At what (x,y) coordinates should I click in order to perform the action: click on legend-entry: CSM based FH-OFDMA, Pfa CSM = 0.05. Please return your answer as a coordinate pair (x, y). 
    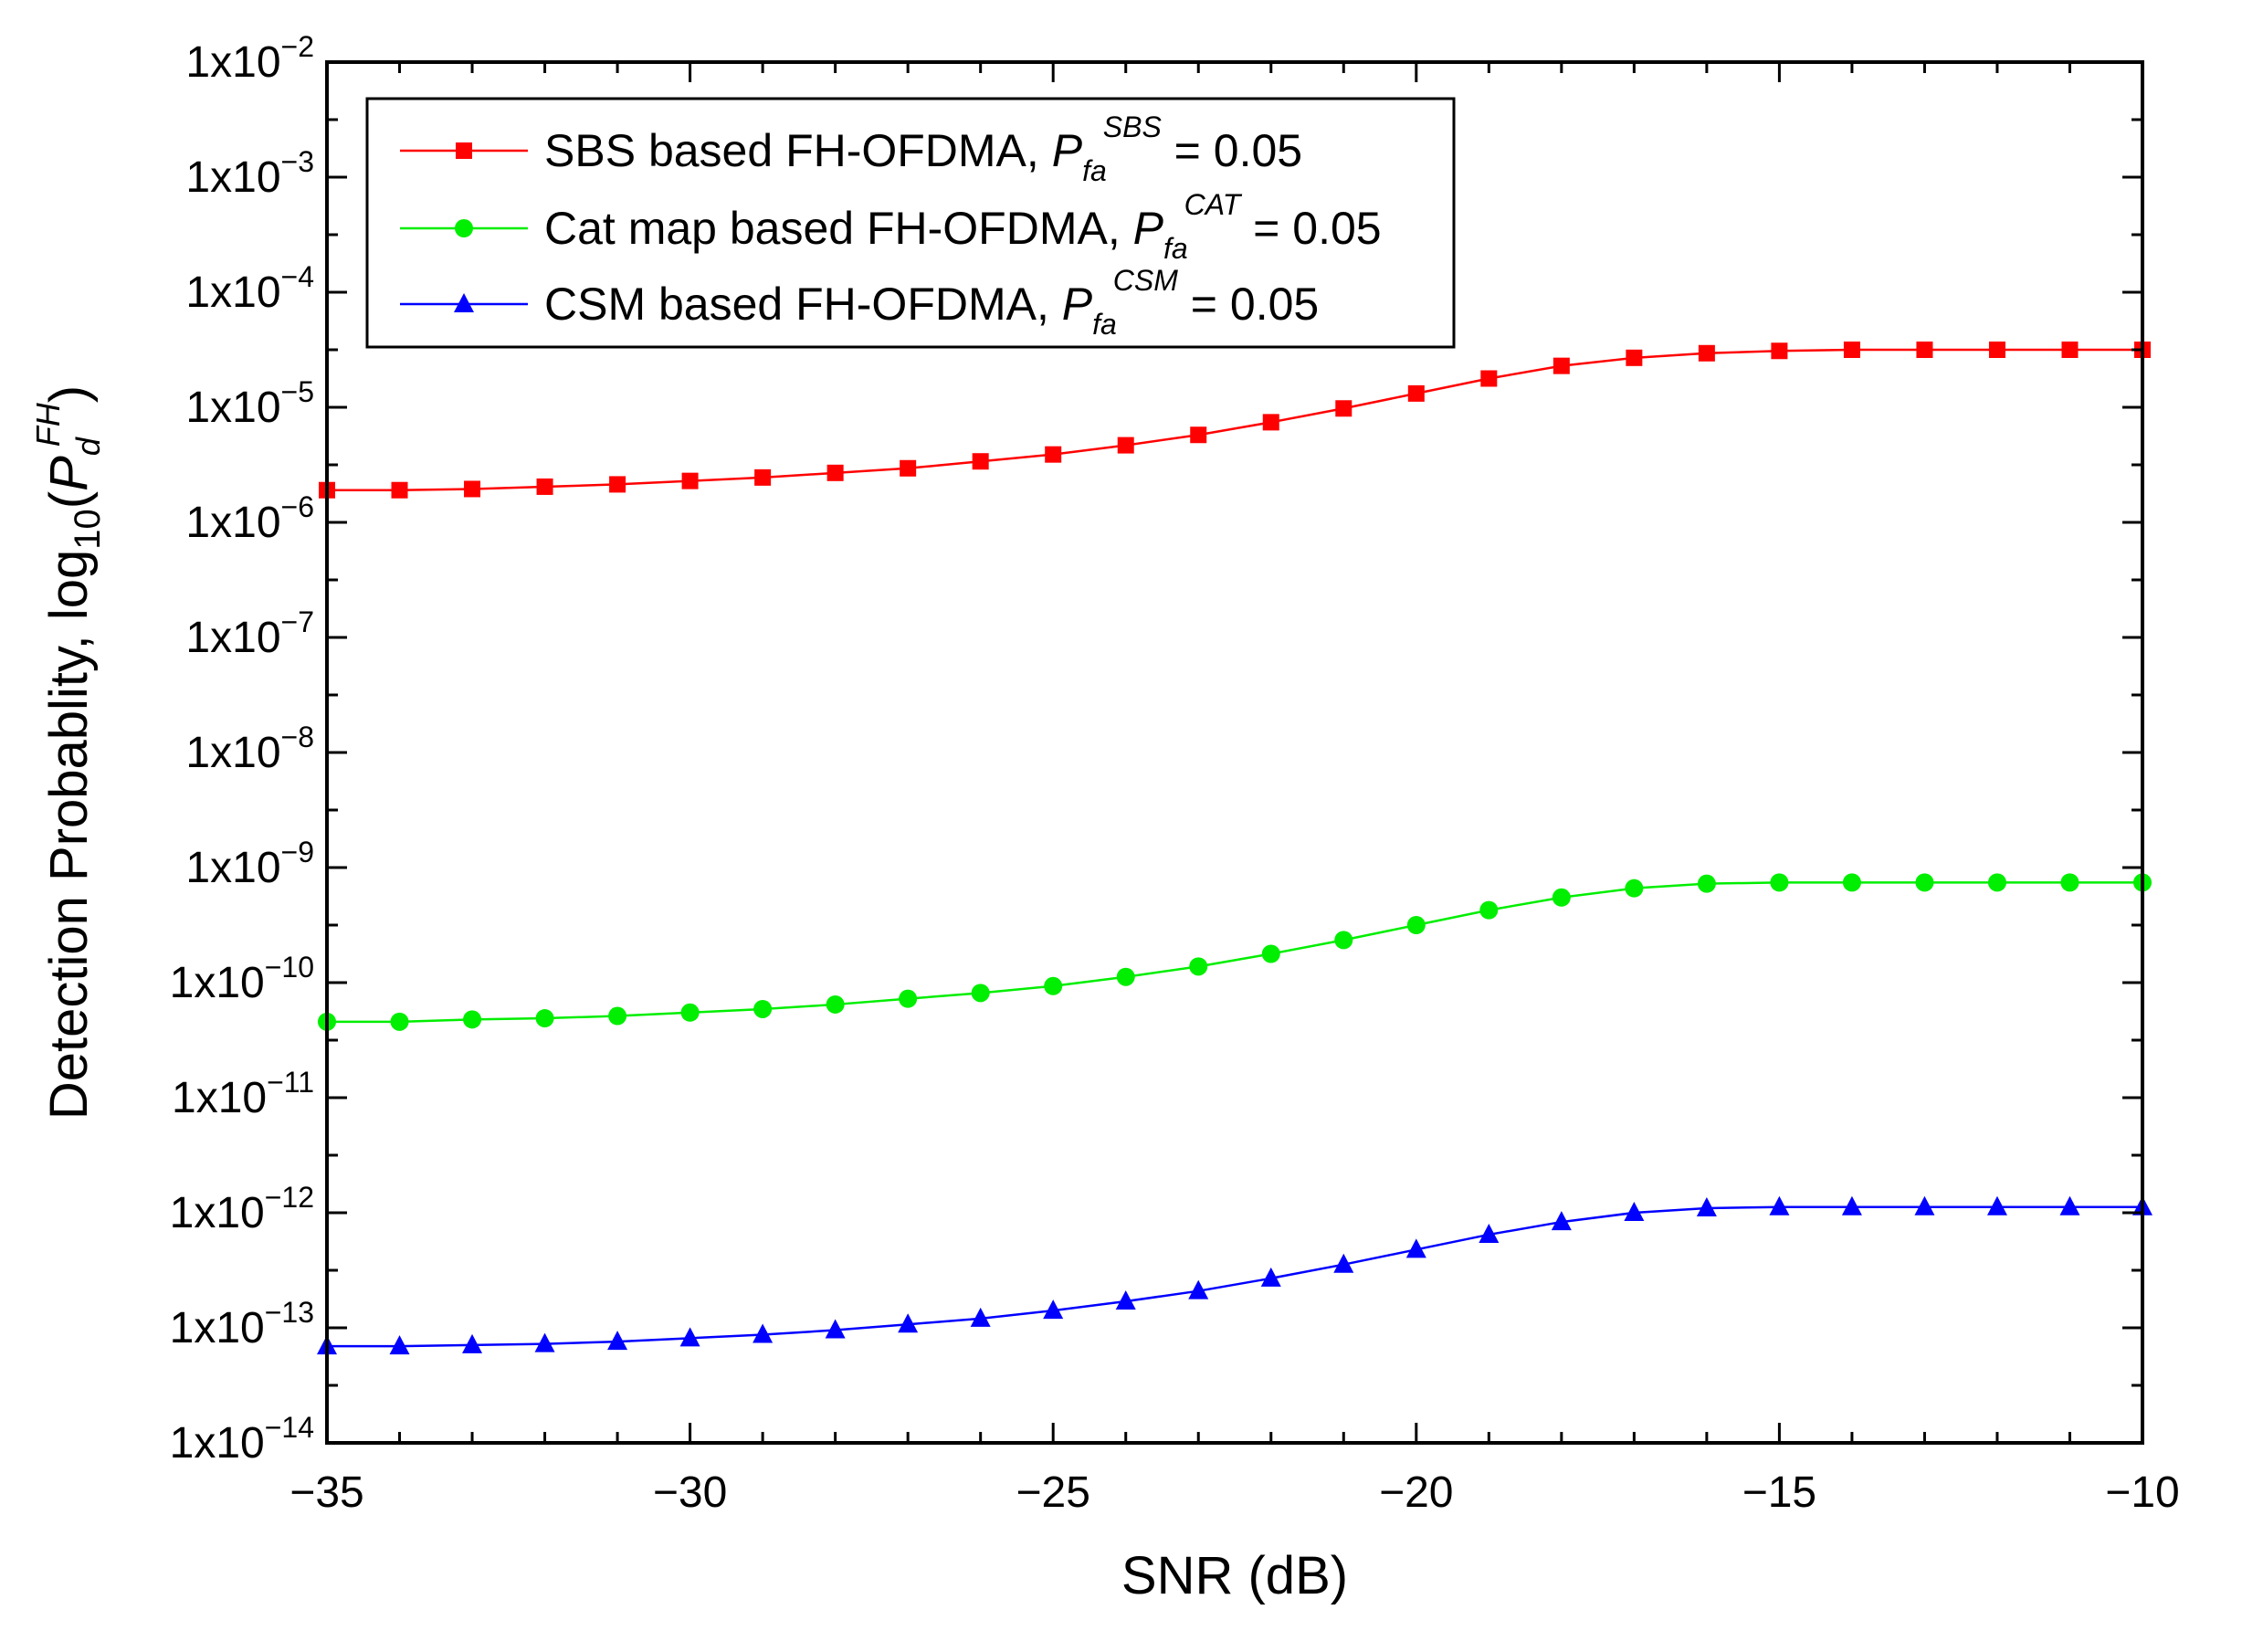
    Looking at the image, I should click on (859, 302).